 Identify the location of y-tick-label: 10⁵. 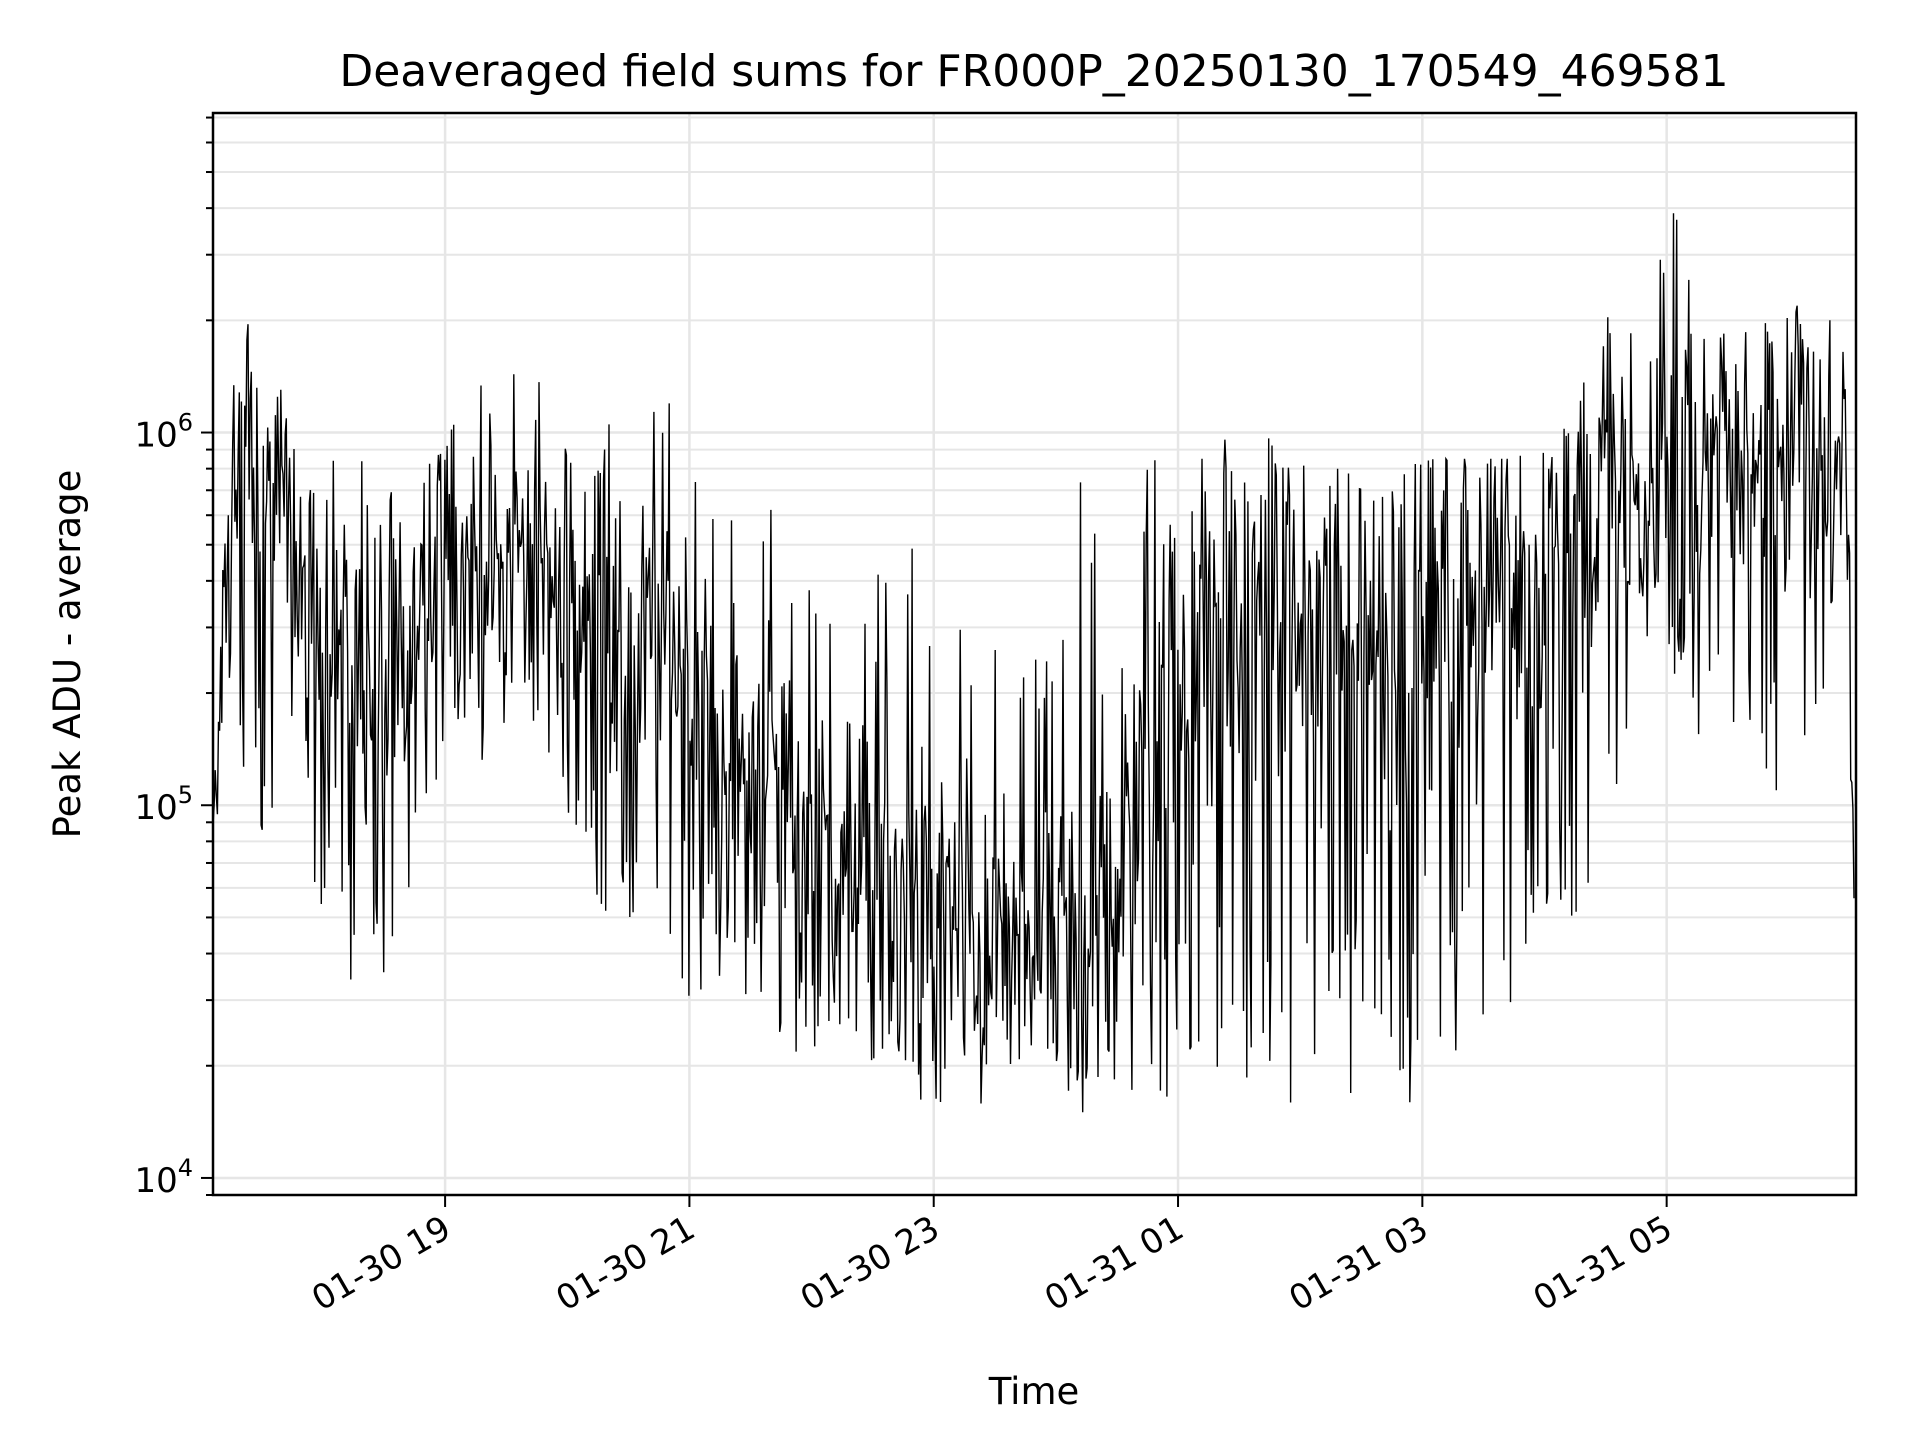
(163, 804).